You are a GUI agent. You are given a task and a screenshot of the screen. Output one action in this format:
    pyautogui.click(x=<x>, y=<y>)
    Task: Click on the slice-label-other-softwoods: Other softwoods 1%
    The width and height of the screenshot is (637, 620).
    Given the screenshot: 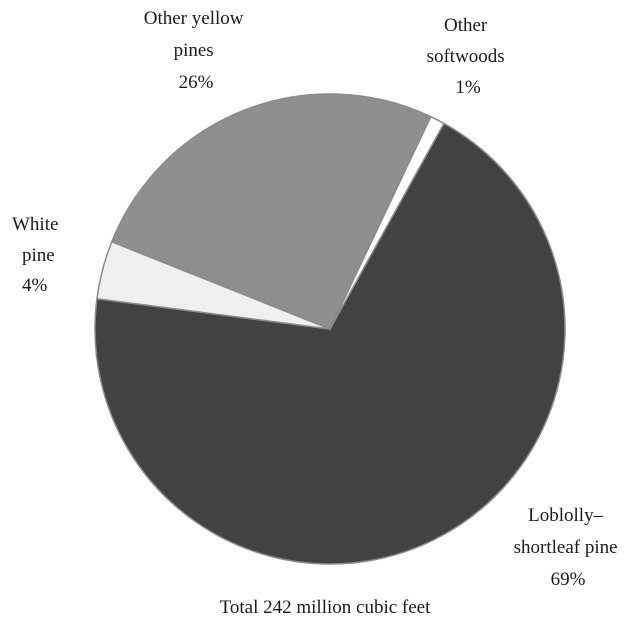 What is the action you would take?
    pyautogui.click(x=468, y=56)
    